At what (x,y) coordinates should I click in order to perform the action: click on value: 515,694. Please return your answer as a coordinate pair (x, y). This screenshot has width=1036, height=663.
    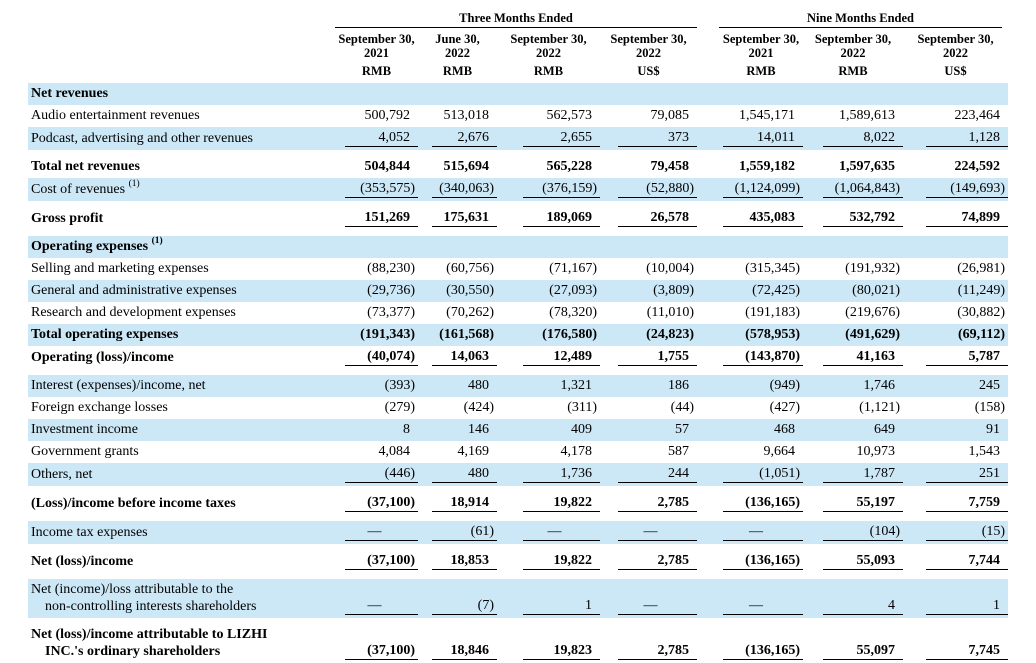
    Looking at the image, I should click on (466, 166).